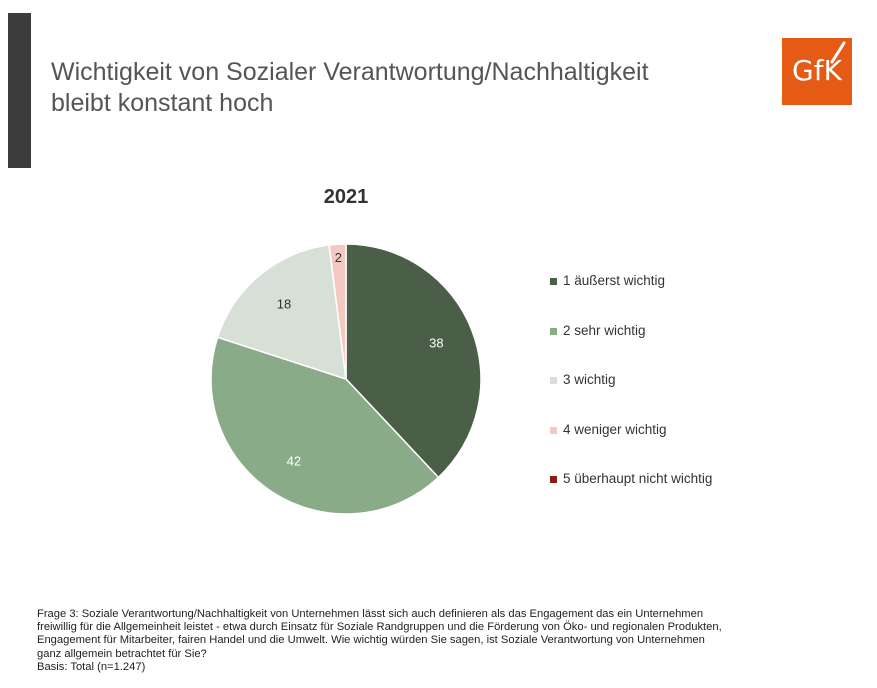  I want to click on pie-data-label: 2, so click(338, 257).